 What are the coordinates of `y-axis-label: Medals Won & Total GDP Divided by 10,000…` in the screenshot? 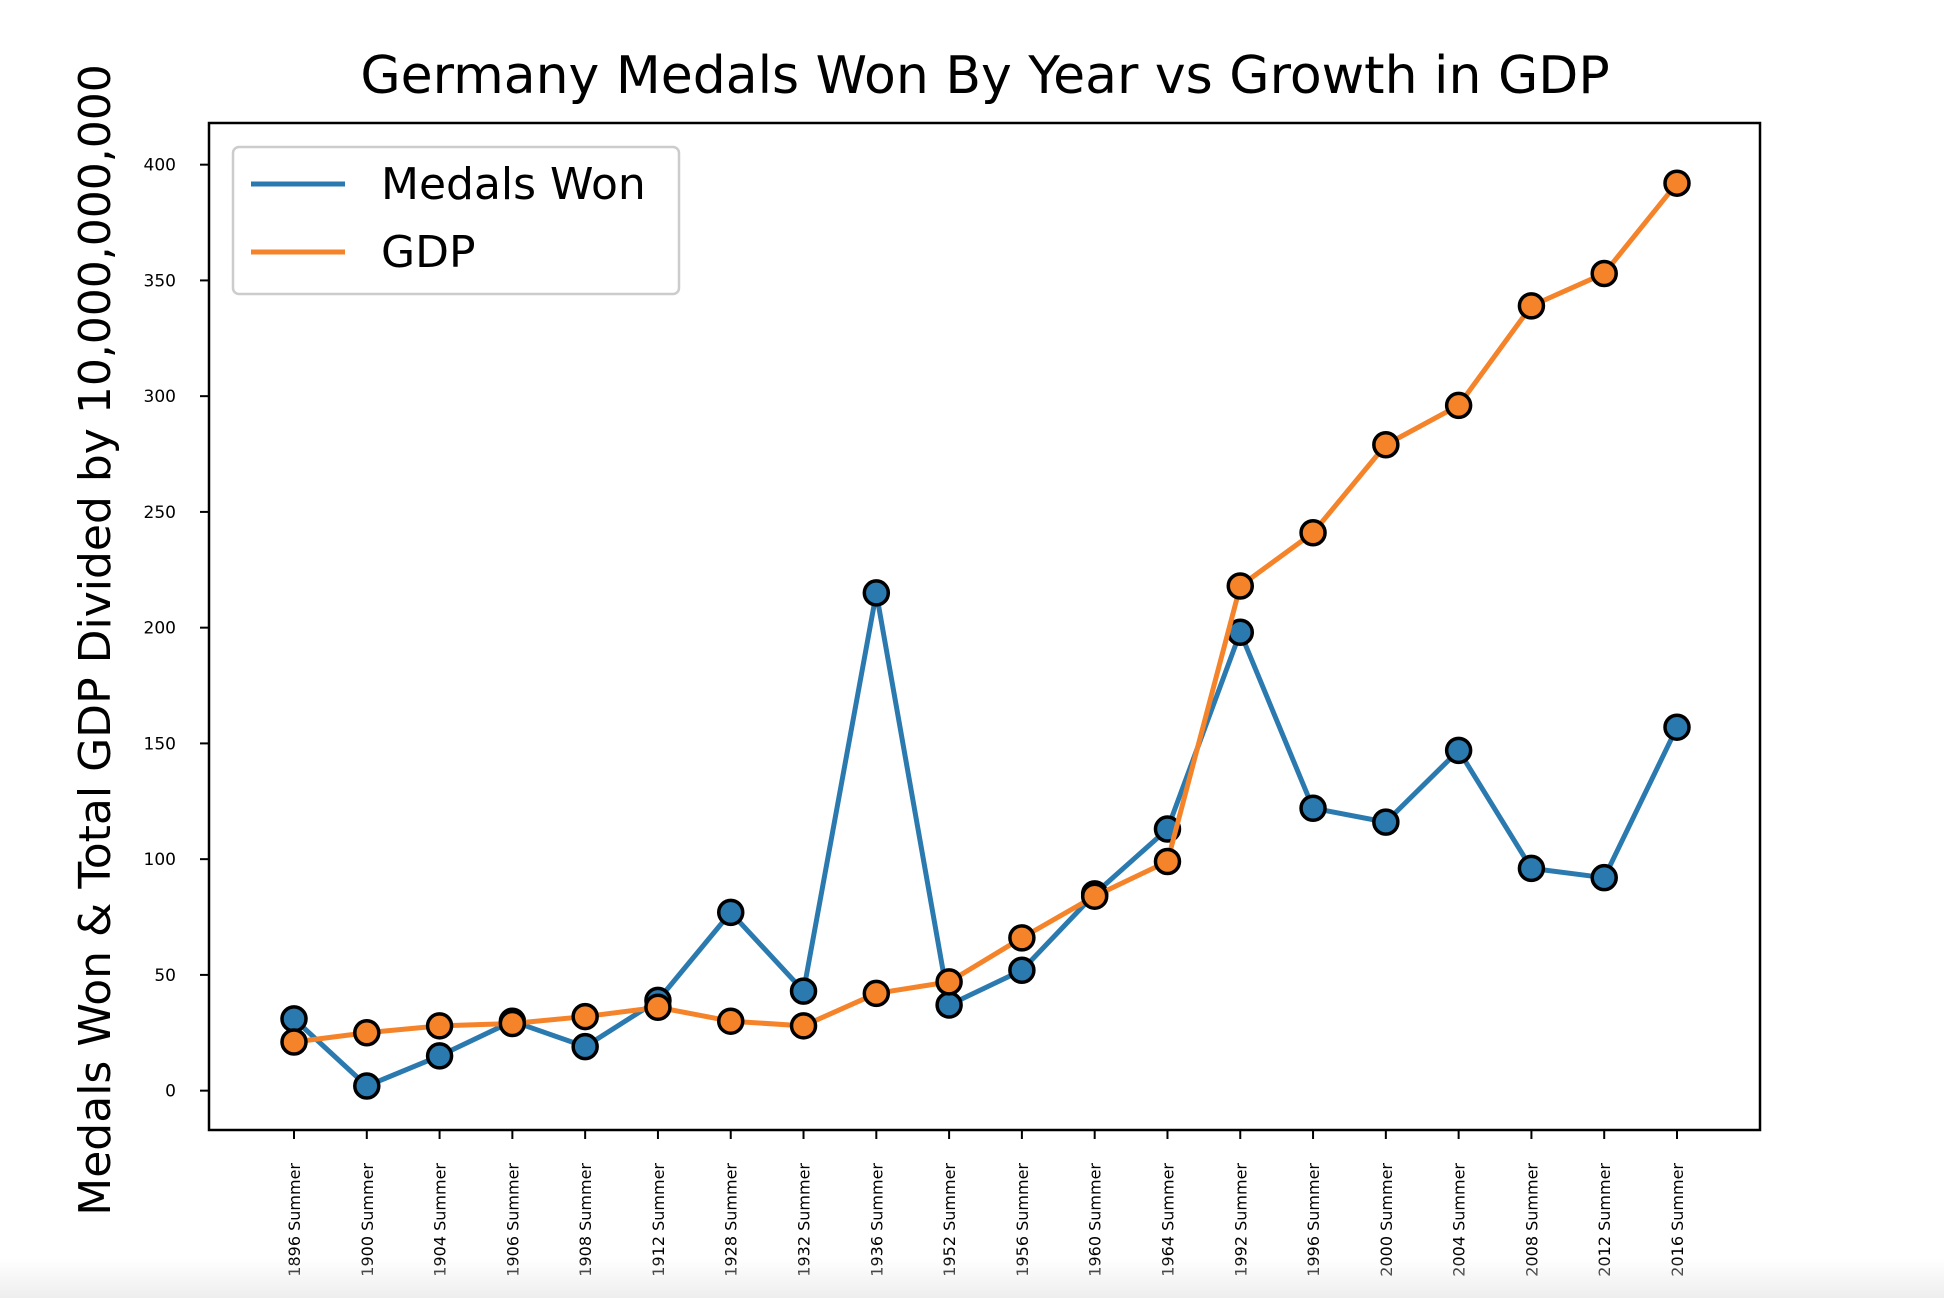 It's located at (95, 639).